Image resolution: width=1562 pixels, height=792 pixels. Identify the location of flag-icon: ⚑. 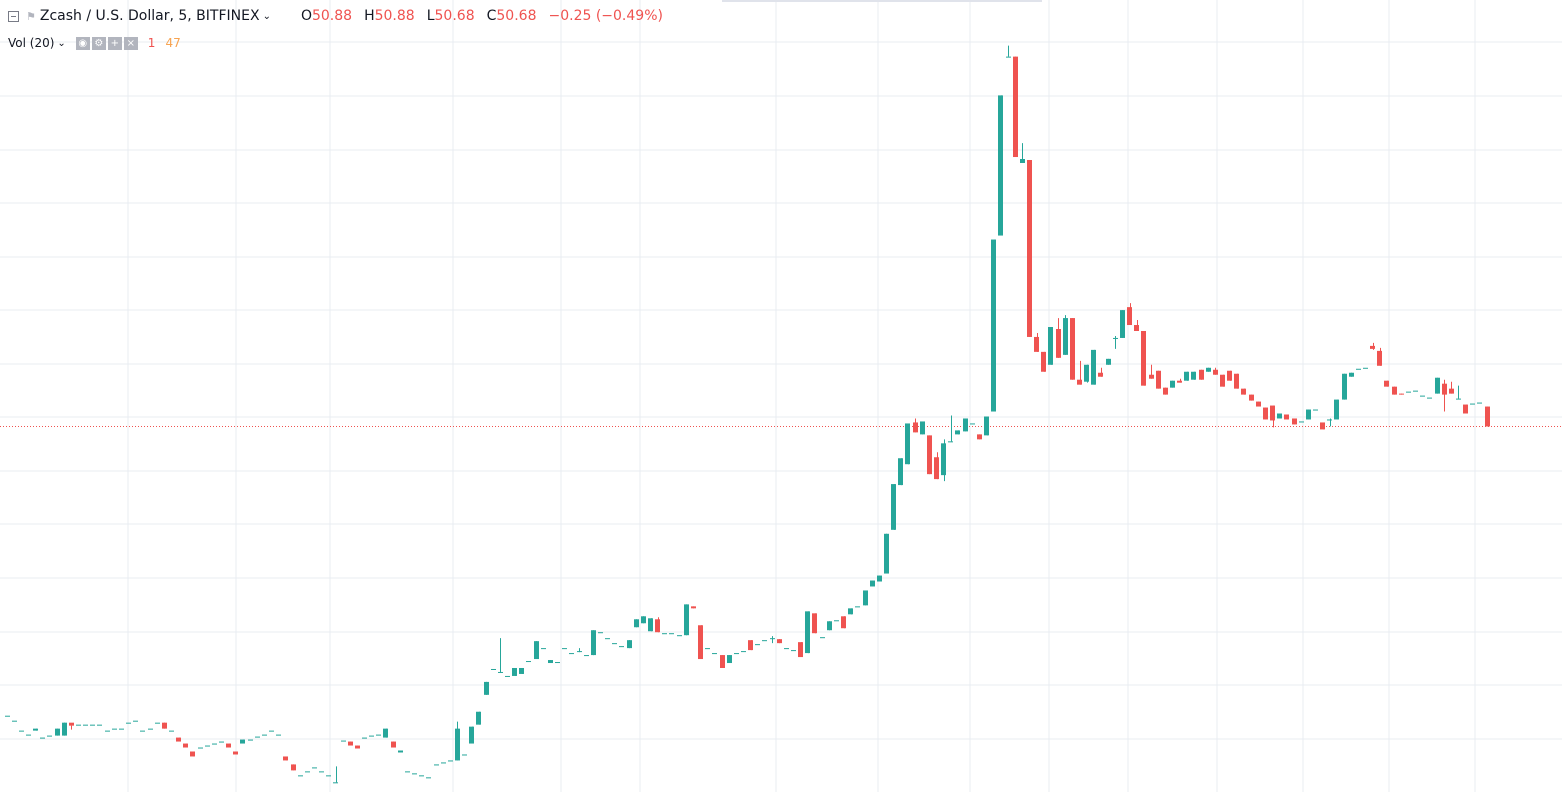
(31, 16).